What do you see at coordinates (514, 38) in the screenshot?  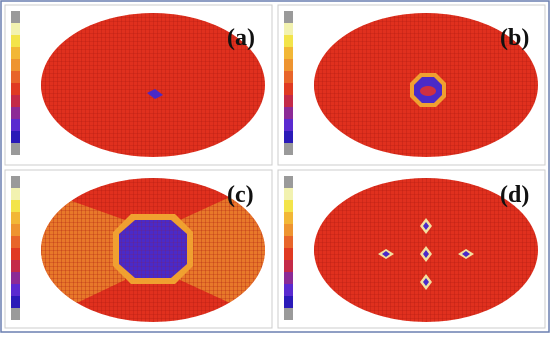 I see `panel-label: (b)` at bounding box center [514, 38].